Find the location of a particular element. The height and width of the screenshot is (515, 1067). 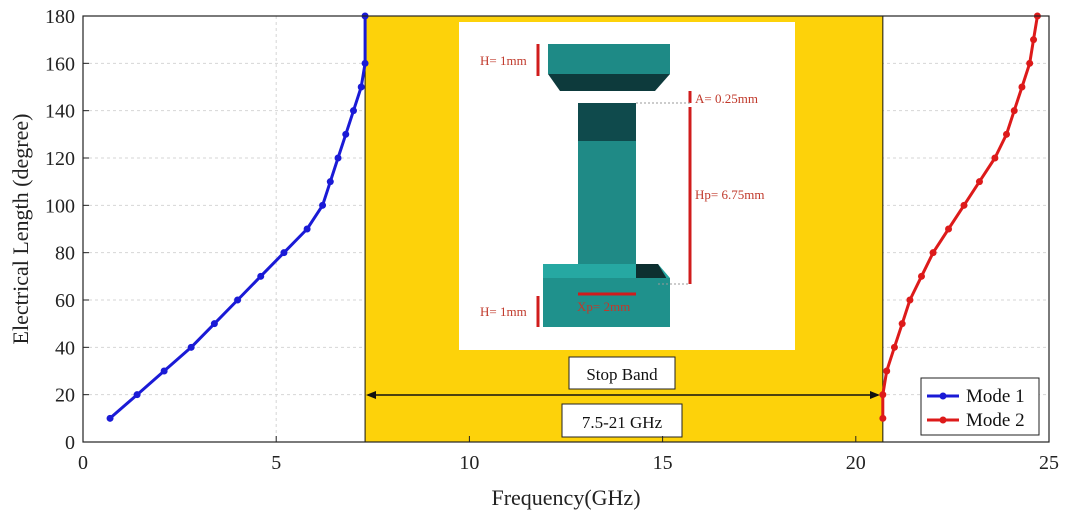

stop-band-arrow-right is located at coordinates (875, 395).